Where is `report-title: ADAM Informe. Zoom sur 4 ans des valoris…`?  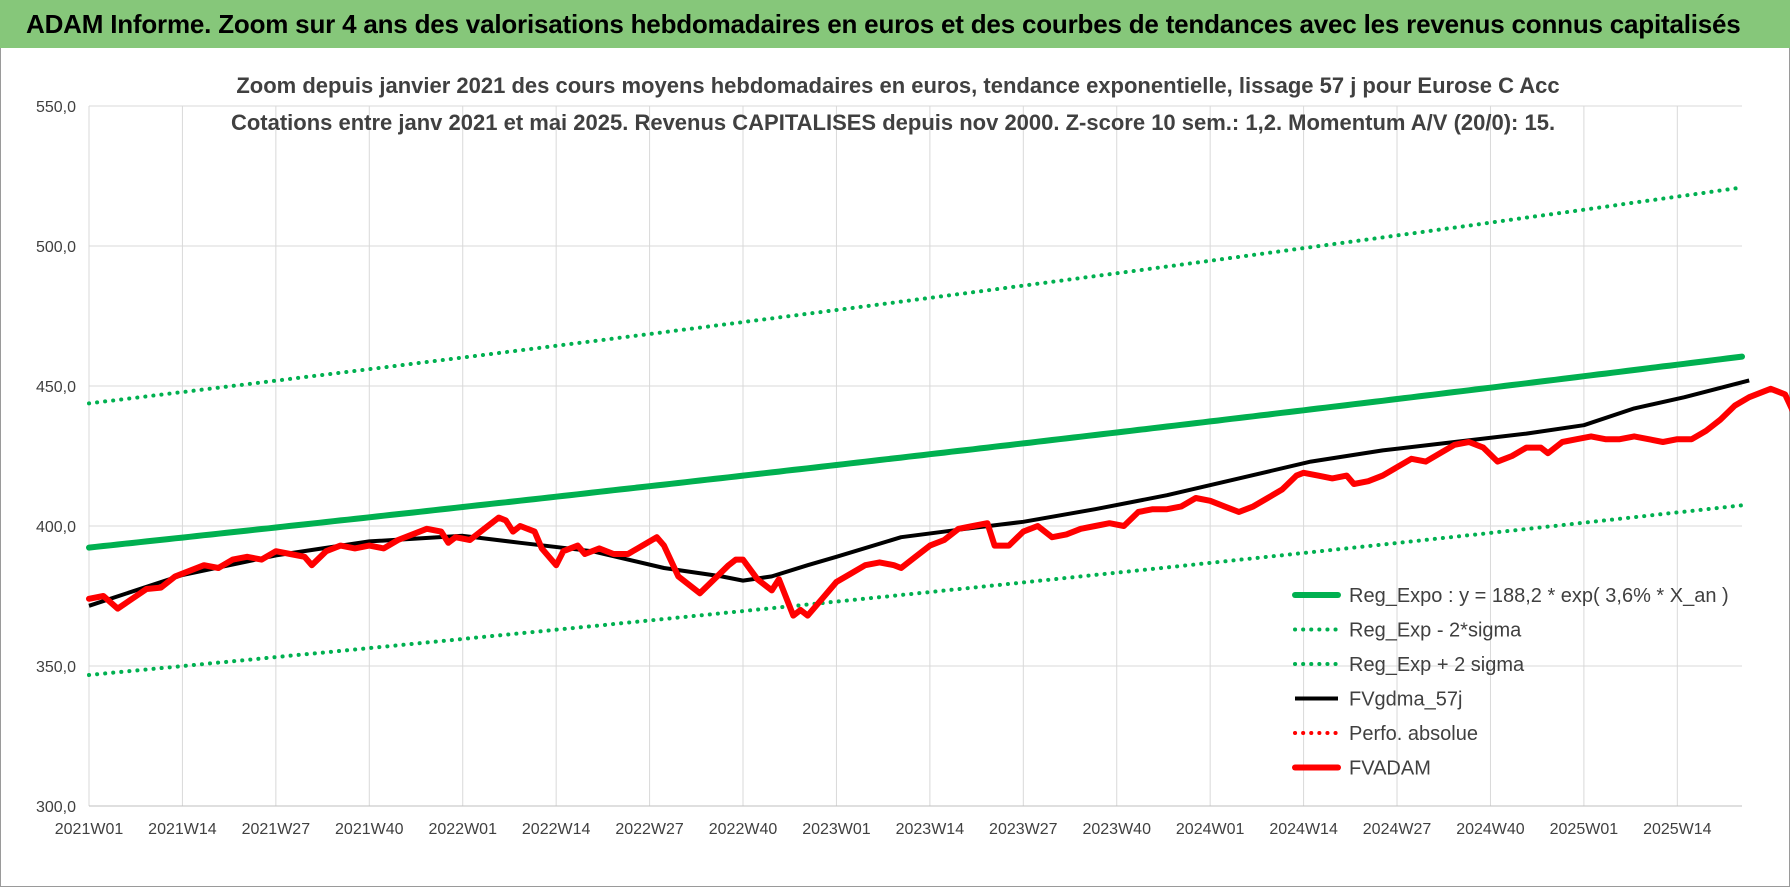
report-title: ADAM Informe. Zoom sur 4 ans des valoris… is located at coordinates (883, 23).